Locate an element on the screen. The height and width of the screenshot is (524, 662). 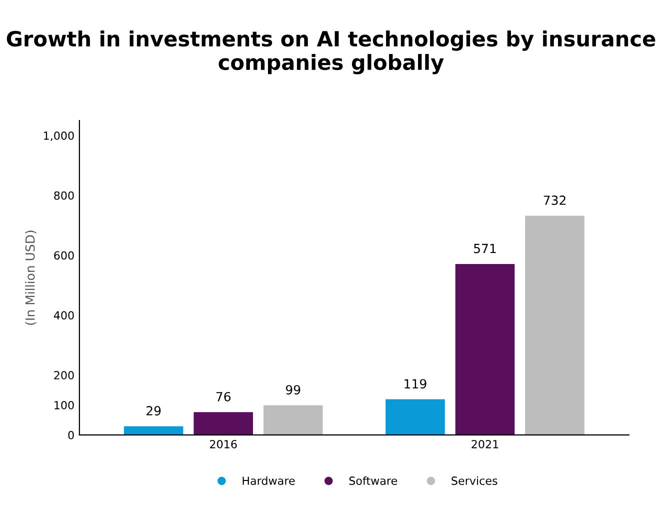
y-tick-label: 400 is located at coordinates (64, 315).